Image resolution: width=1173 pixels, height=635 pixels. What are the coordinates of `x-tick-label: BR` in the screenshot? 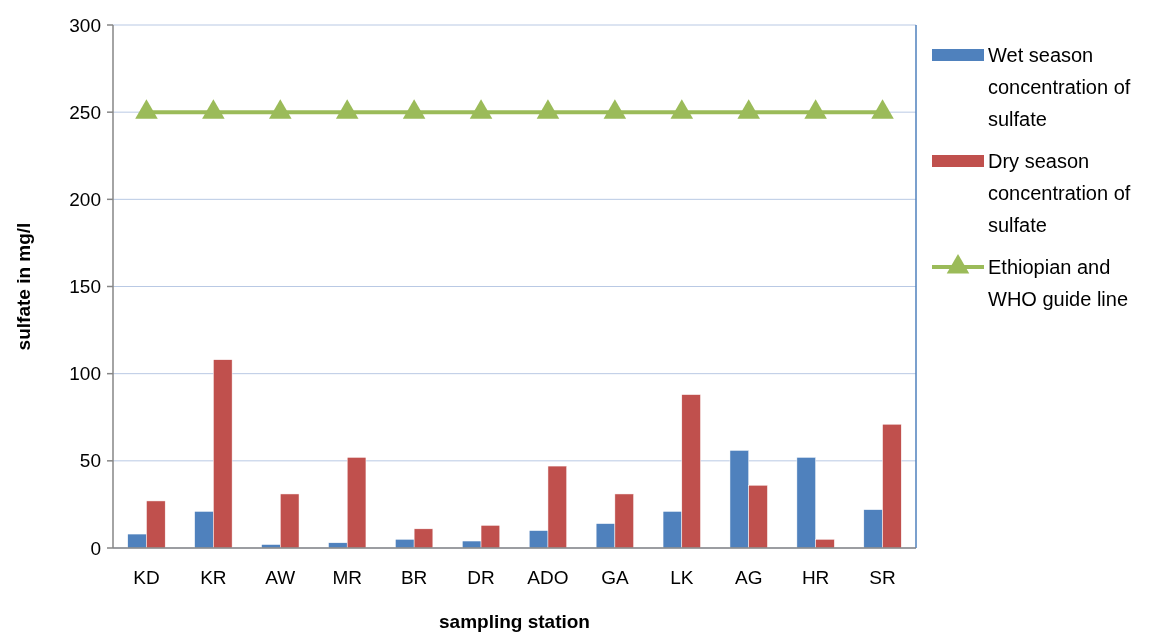 It's located at (414, 577).